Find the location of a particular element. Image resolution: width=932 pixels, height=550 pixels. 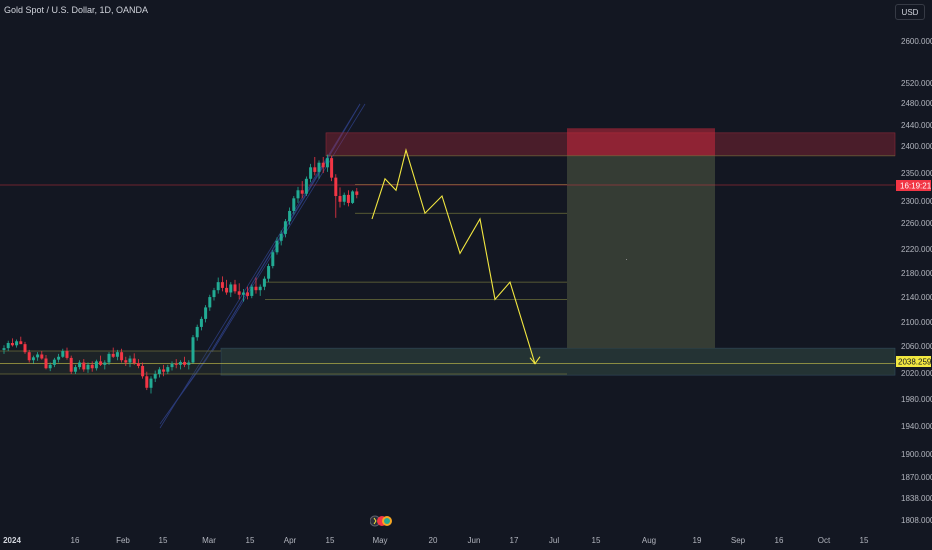

price-tick-label: 2020.000 is located at coordinates (916, 373).